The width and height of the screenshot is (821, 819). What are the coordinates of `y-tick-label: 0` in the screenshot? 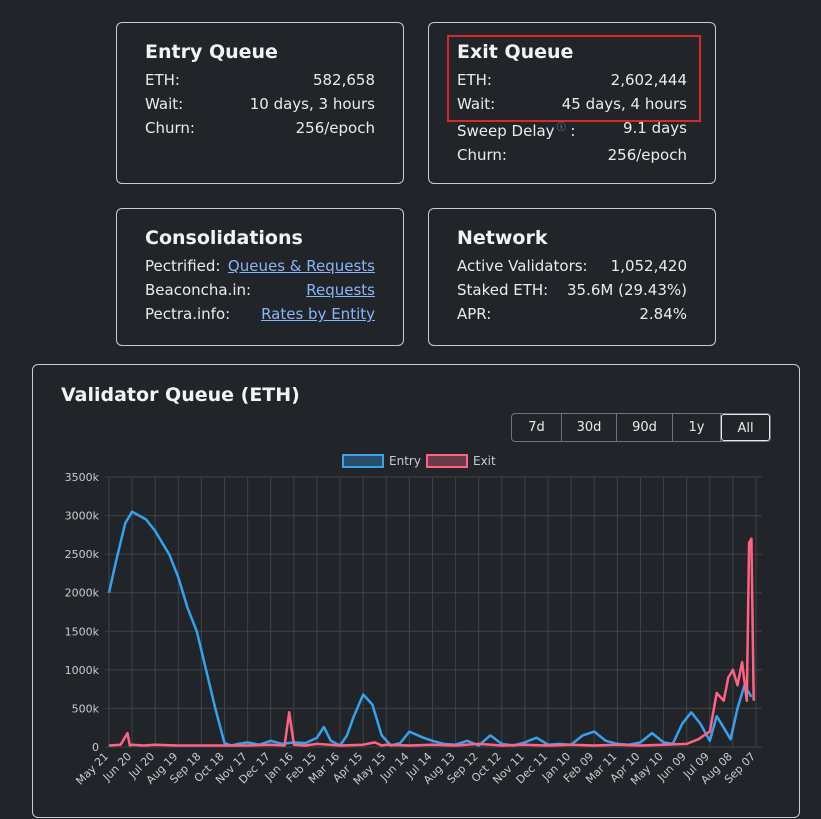 It's located at (95, 747).